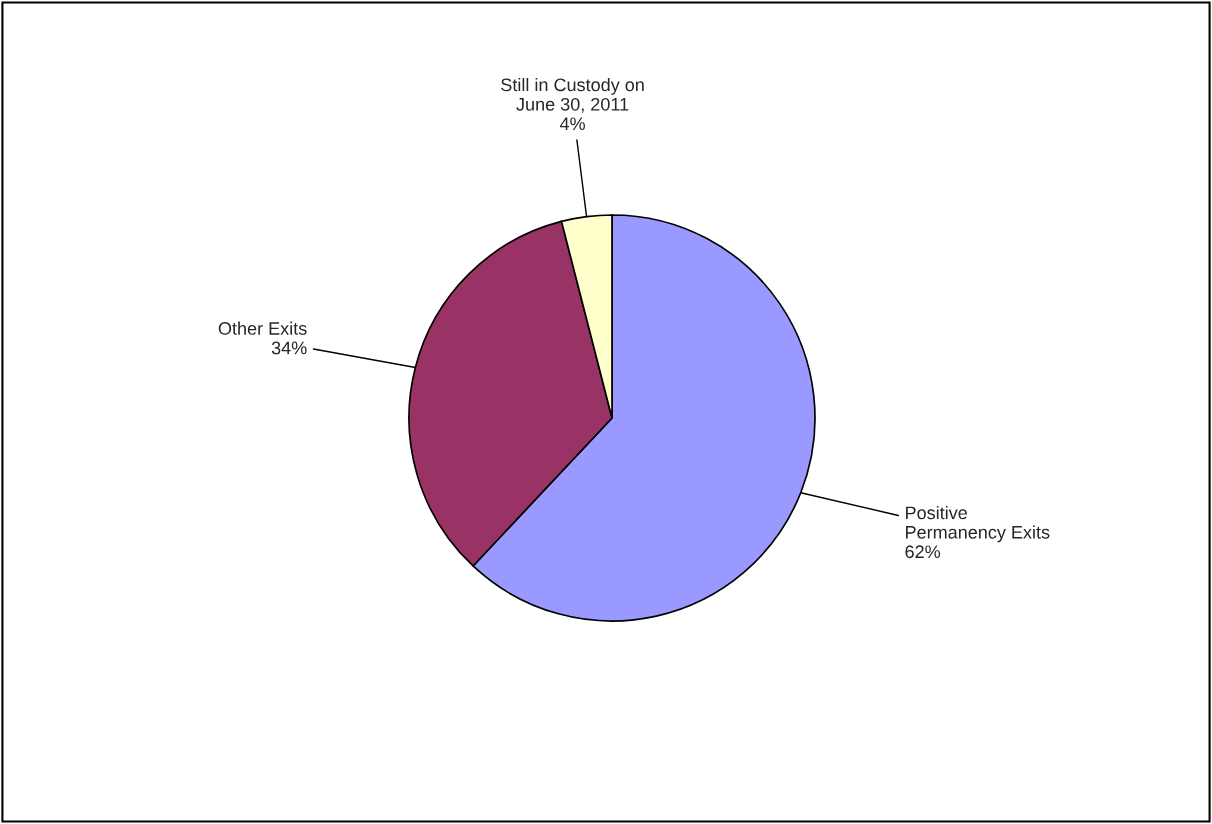 This screenshot has height=824, width=1212. Describe the element at coordinates (289, 348) in the screenshot. I see `data-label: 34%` at that location.